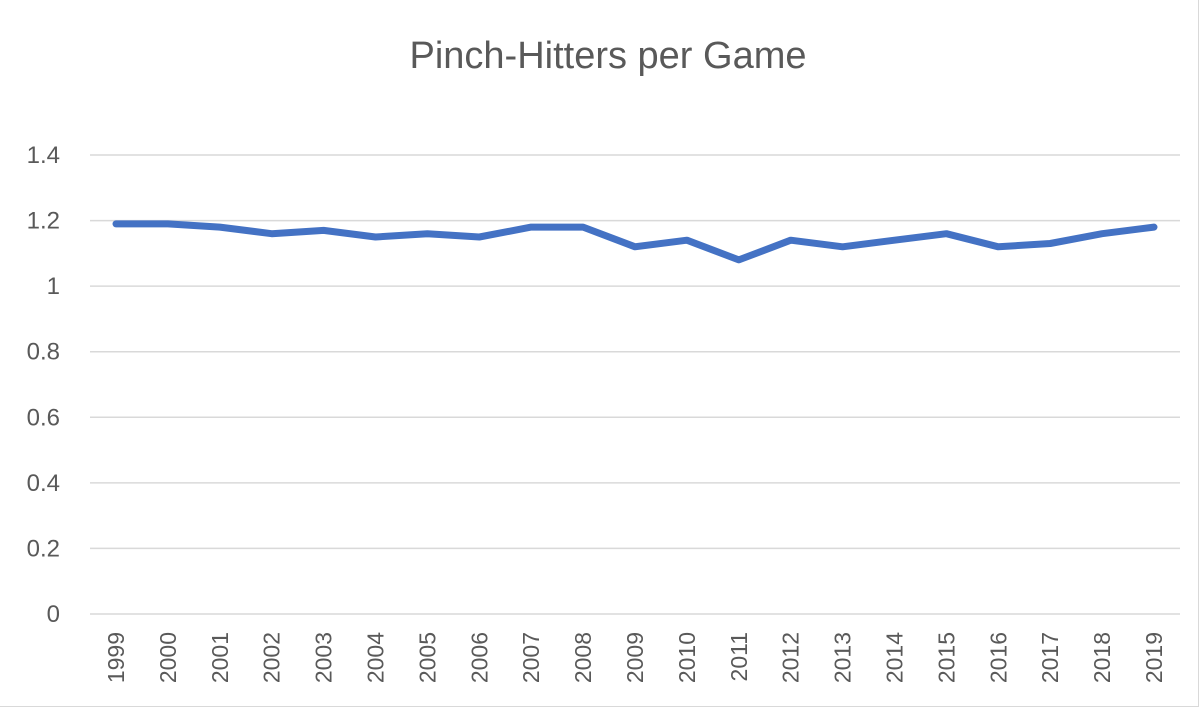 This screenshot has height=708, width=1200. I want to click on y-tick-label: 0.2, so click(43, 548).